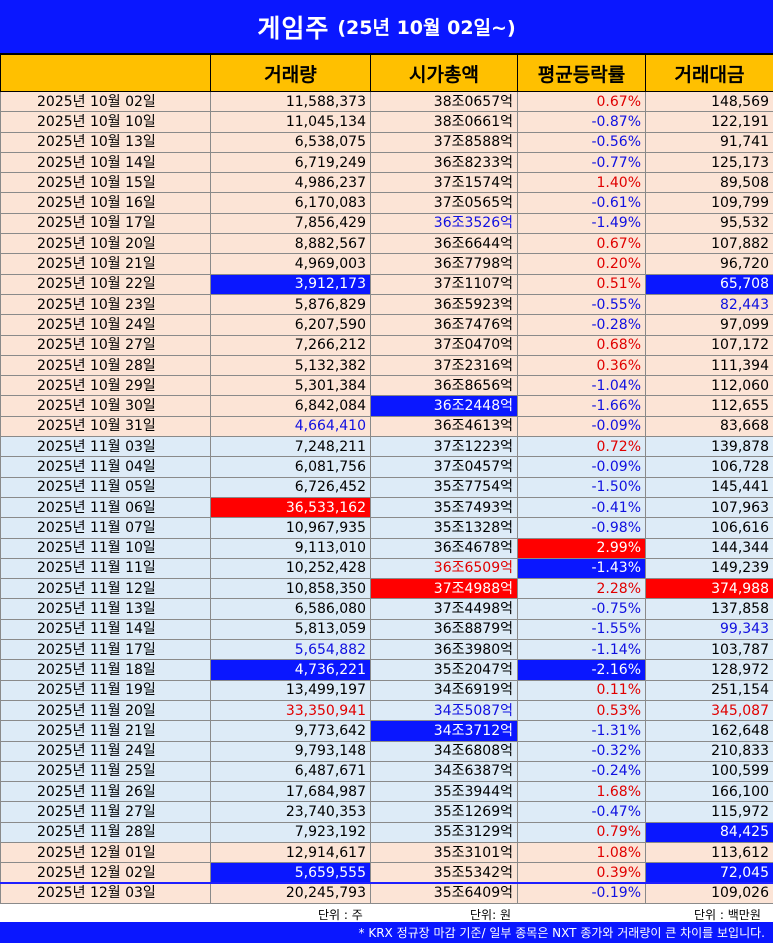 The height and width of the screenshot is (943, 773). Describe the element at coordinates (444, 447) in the screenshot. I see `row-market-cap: 37조1223억` at that location.